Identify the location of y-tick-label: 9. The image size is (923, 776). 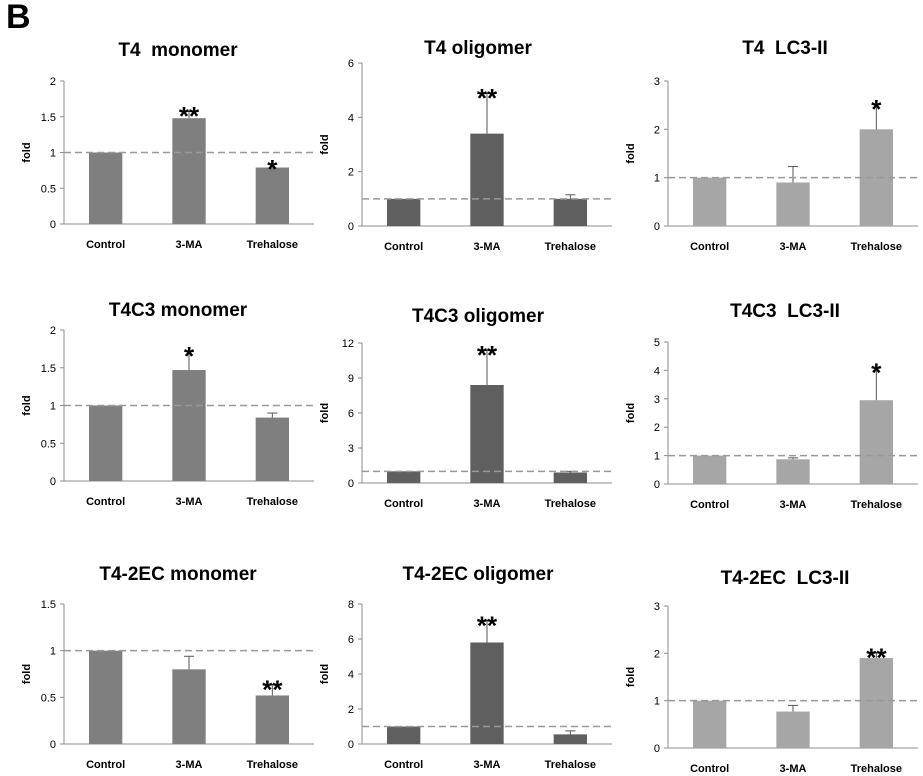
(351, 379).